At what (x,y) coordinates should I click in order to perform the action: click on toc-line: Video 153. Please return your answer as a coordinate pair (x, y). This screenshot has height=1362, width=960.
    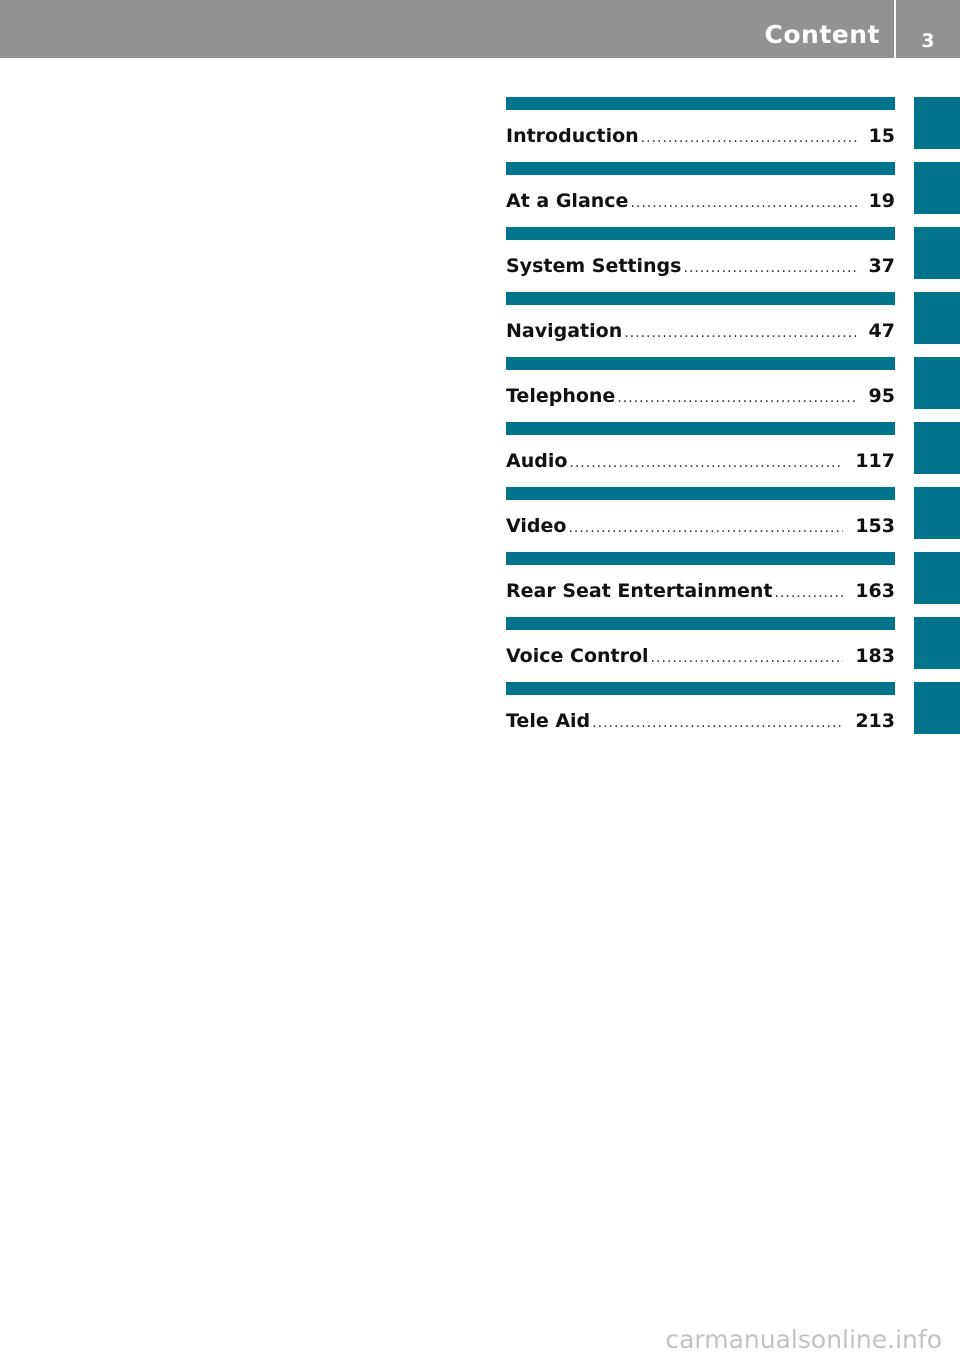
    Looking at the image, I should click on (700, 526).